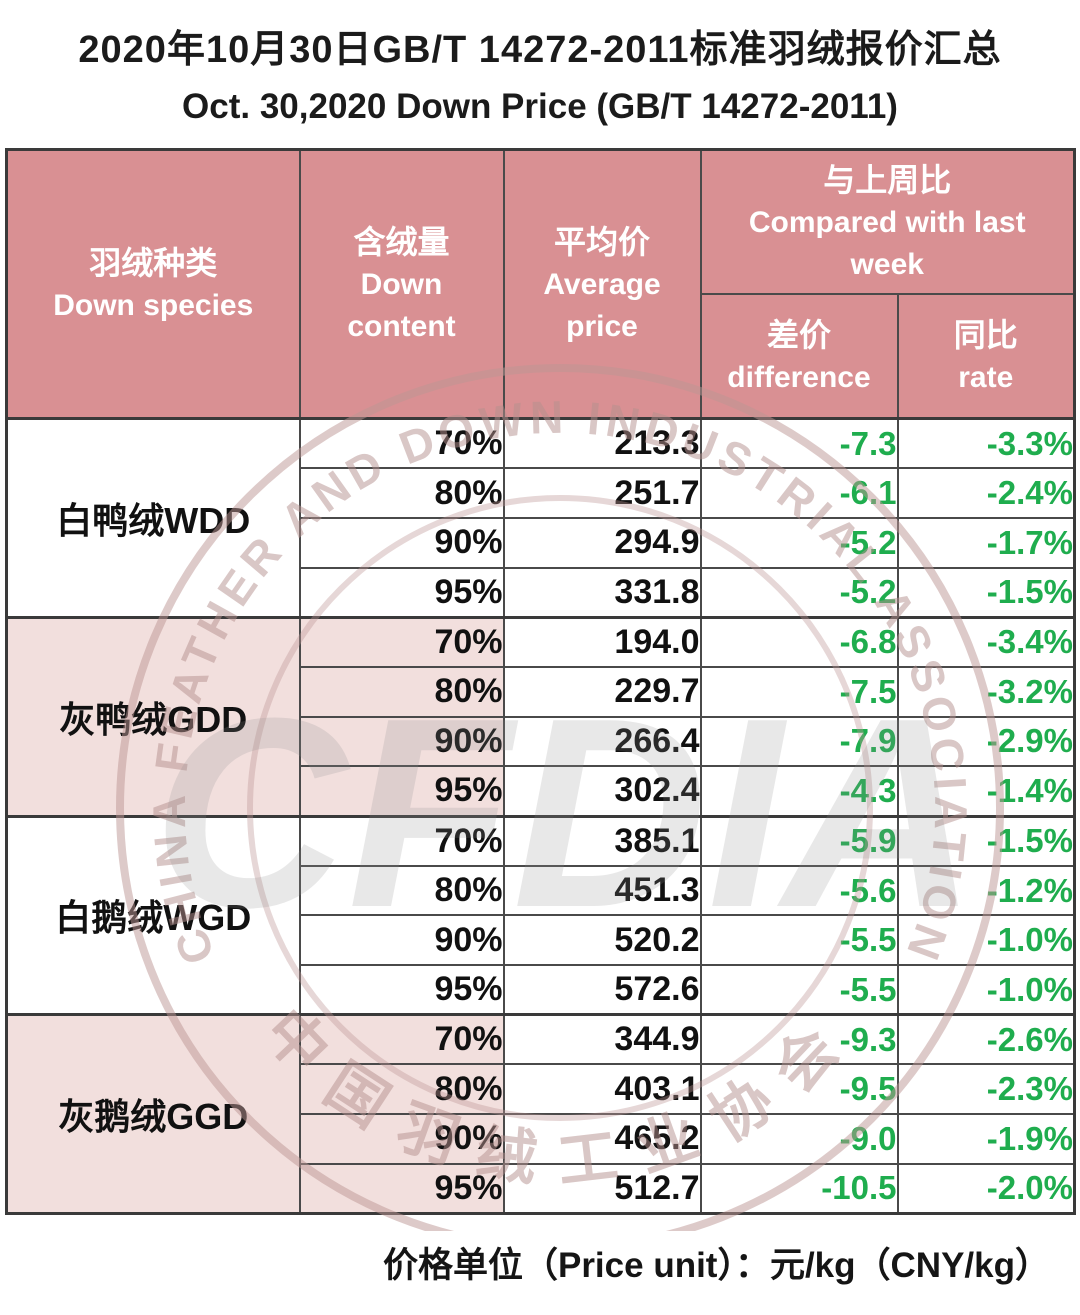 The width and height of the screenshot is (1080, 1315). What do you see at coordinates (602, 791) in the screenshot?
I see `price-cell: 302.4` at bounding box center [602, 791].